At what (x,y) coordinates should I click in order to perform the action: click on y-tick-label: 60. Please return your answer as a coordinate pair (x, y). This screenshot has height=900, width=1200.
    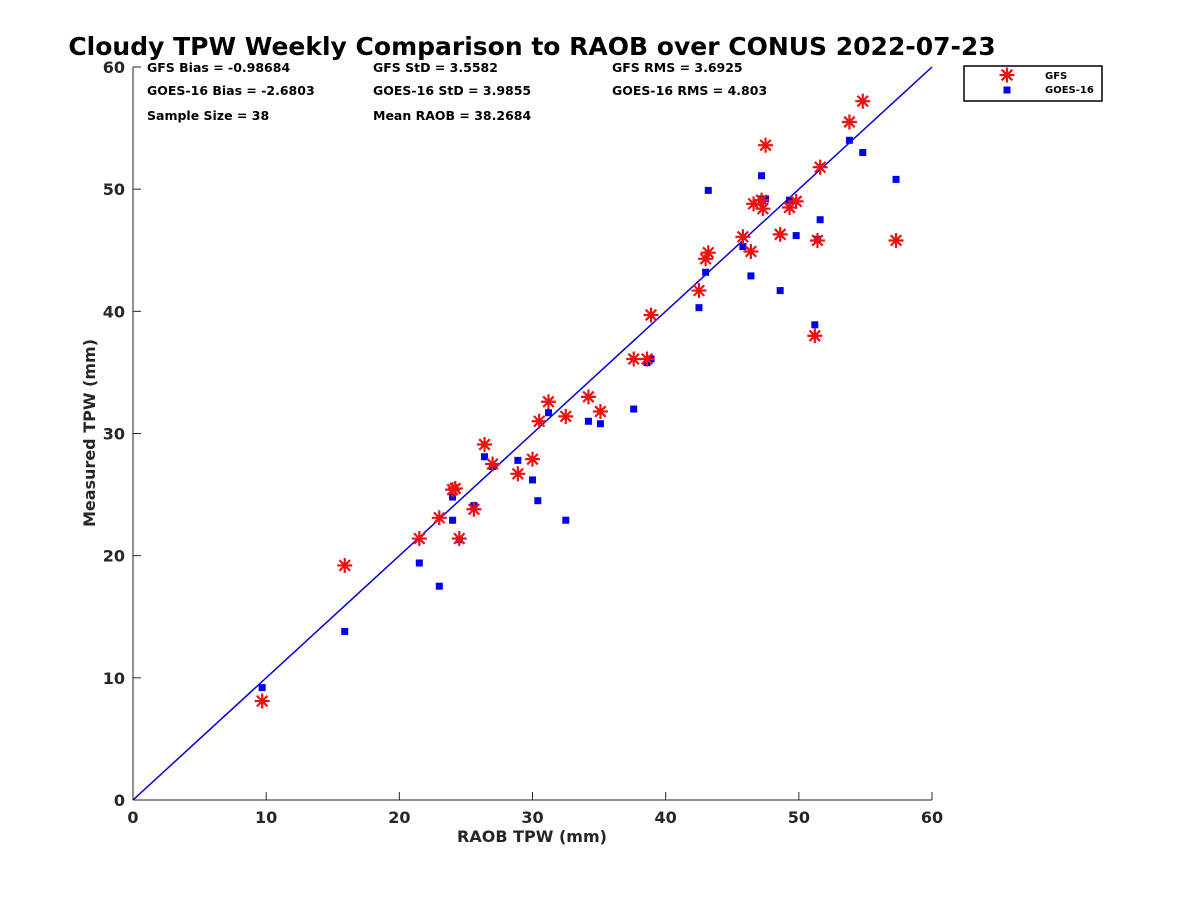
    Looking at the image, I should click on (114, 67).